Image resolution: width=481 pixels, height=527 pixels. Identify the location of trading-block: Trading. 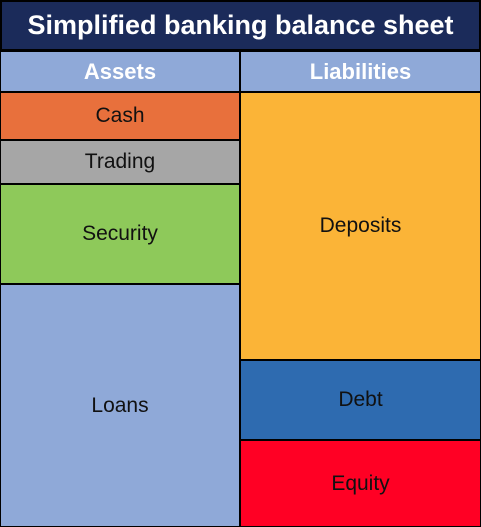
(120, 162).